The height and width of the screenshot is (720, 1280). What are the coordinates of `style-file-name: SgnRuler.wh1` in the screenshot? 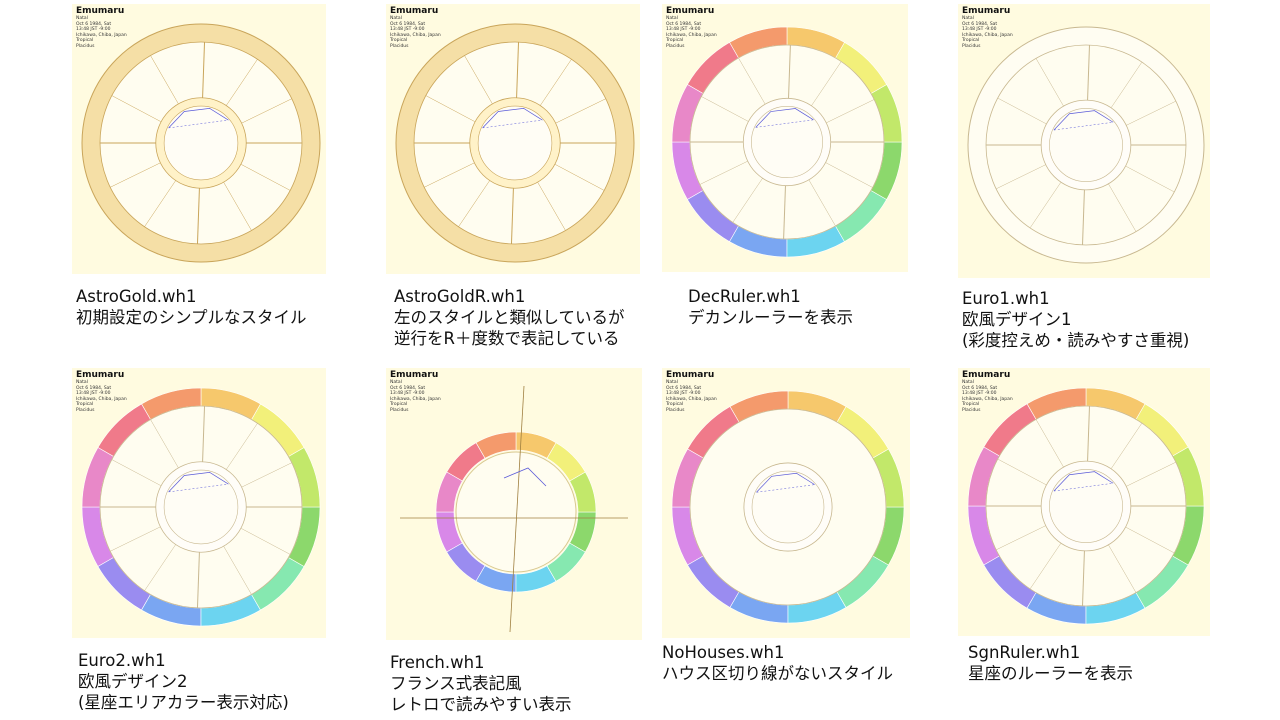 It's located at (1024, 652).